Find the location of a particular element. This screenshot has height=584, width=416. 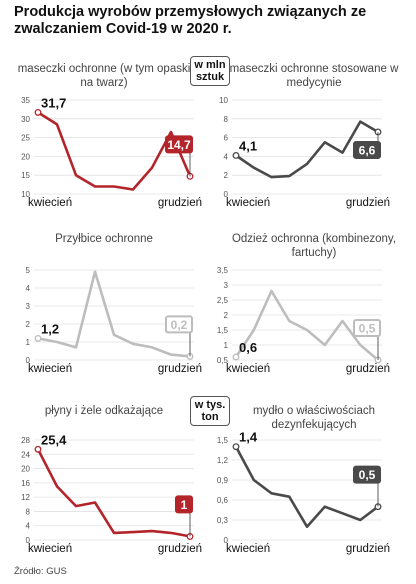

chart5-y-tick-label: 28 is located at coordinates (25, 440).